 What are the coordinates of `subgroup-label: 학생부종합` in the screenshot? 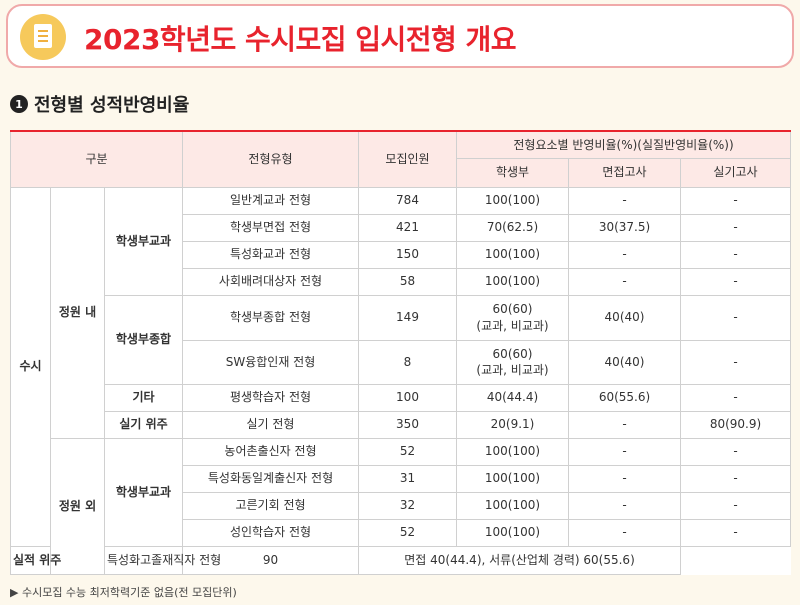 It's located at (143, 339).